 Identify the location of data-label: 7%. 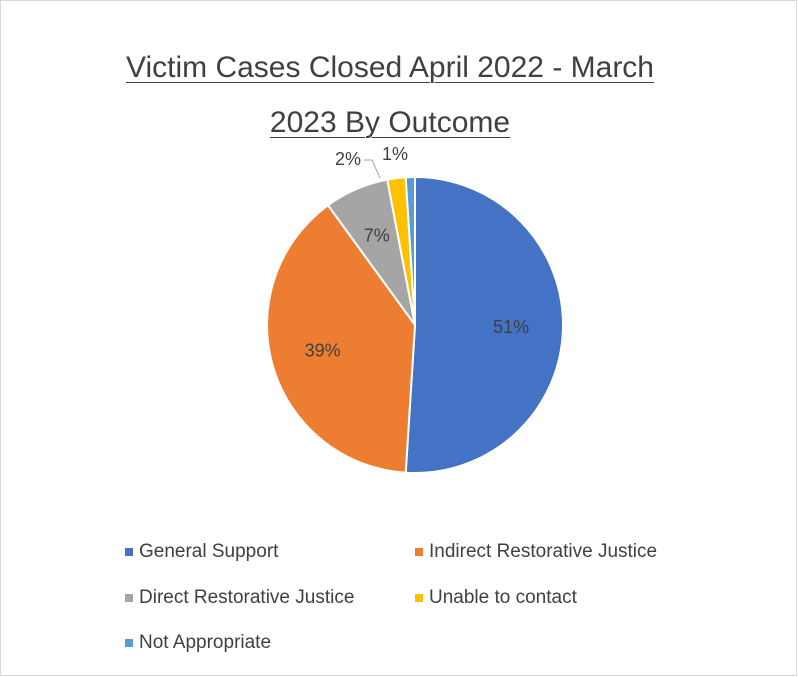
(377, 235).